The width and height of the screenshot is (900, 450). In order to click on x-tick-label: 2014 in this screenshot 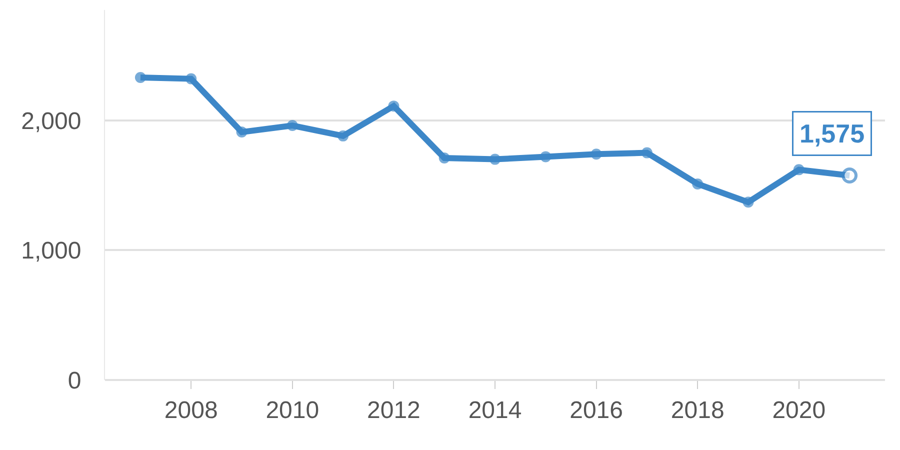, I will do `click(495, 410)`.